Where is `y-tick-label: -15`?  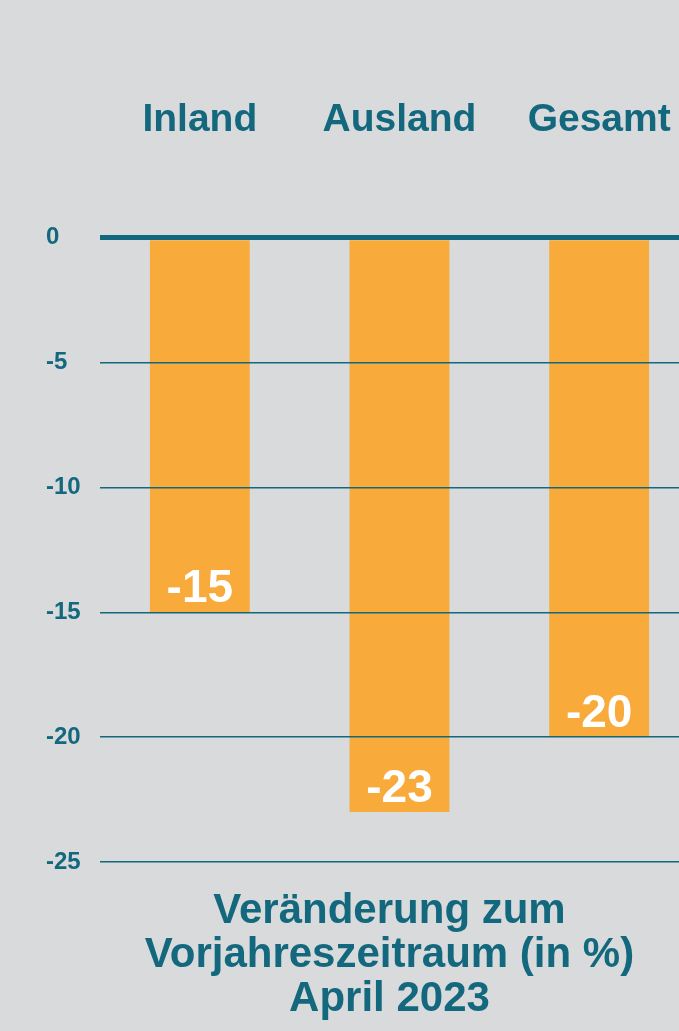
y-tick-label: -15 is located at coordinates (63, 610).